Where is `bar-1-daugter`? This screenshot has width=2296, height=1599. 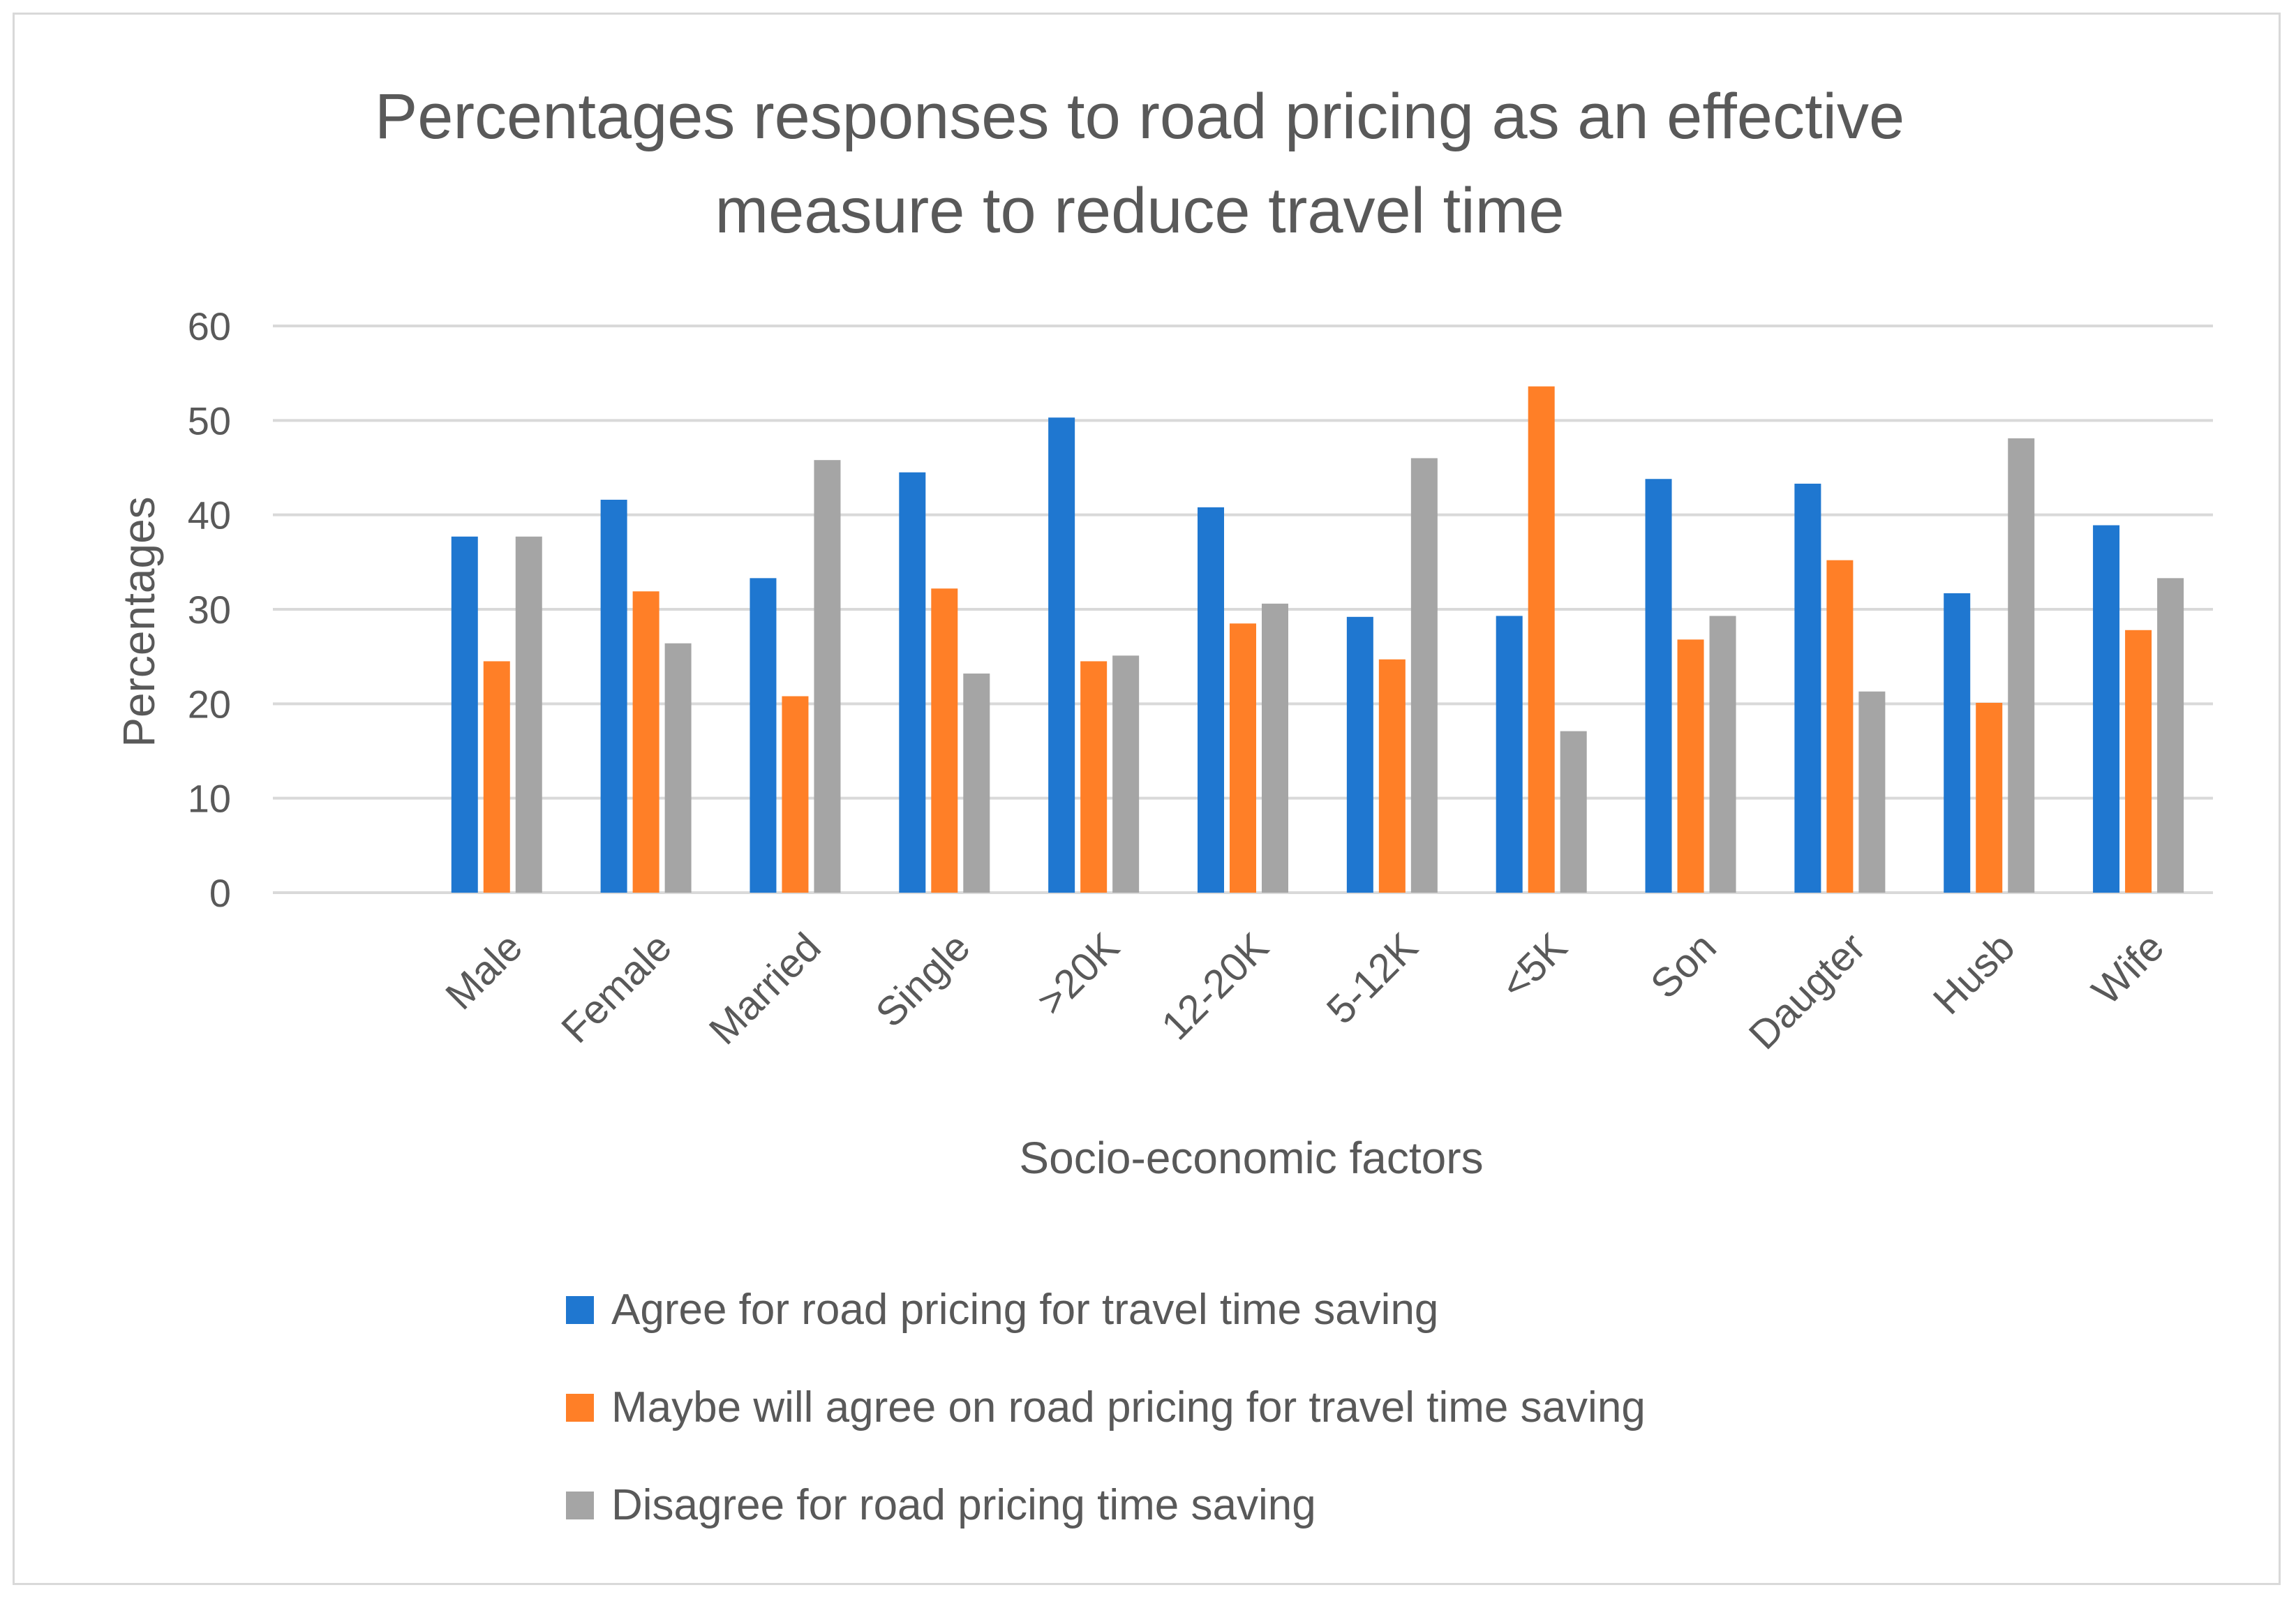
bar-1-daugter is located at coordinates (1807, 688).